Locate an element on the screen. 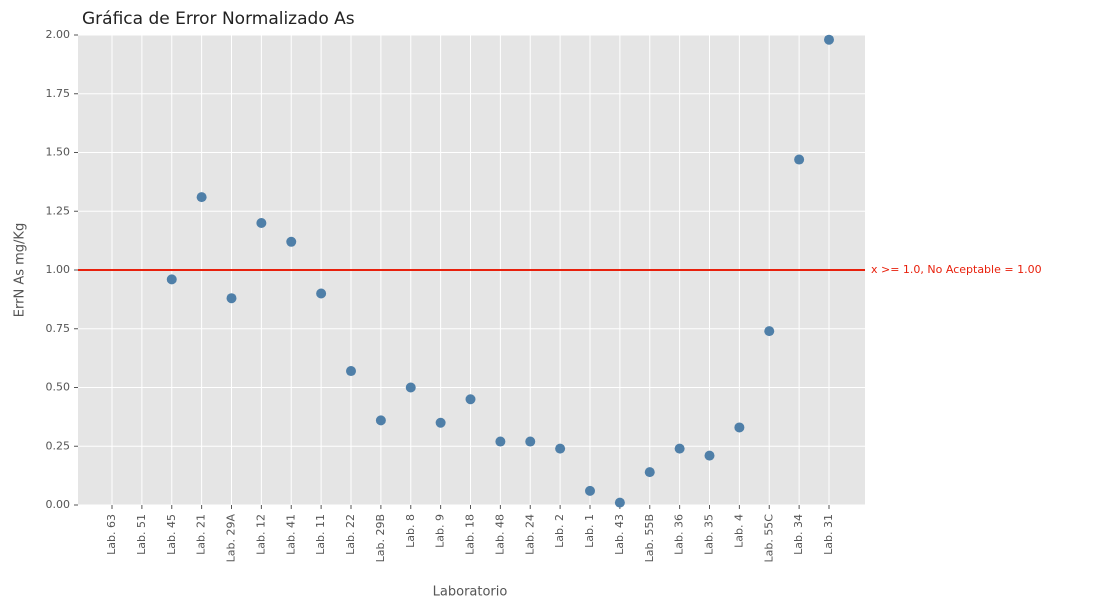  y-tick-label: 1.50 is located at coordinates (58, 152).